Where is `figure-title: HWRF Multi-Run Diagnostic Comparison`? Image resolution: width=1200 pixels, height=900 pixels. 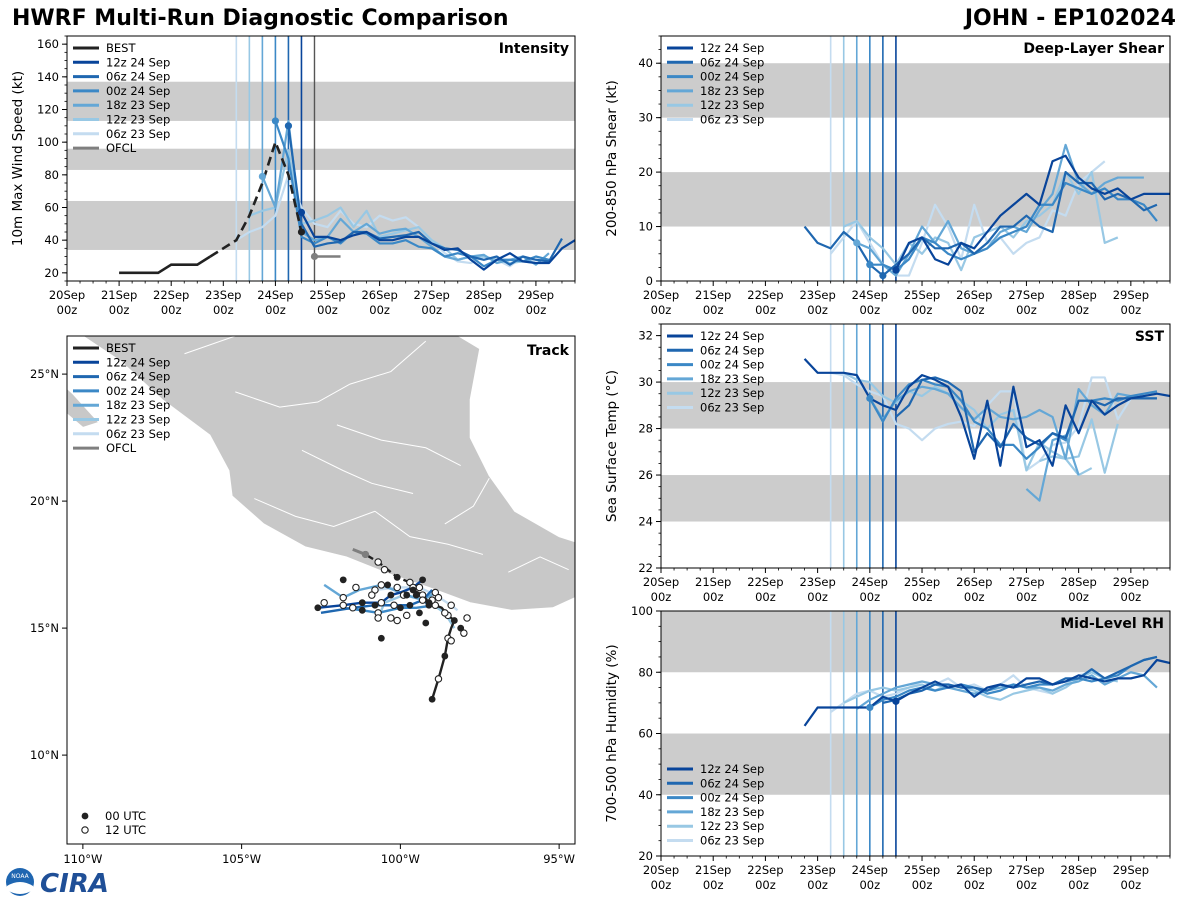 figure-title: HWRF Multi-Run Diagnostic Comparison is located at coordinates (260, 18).